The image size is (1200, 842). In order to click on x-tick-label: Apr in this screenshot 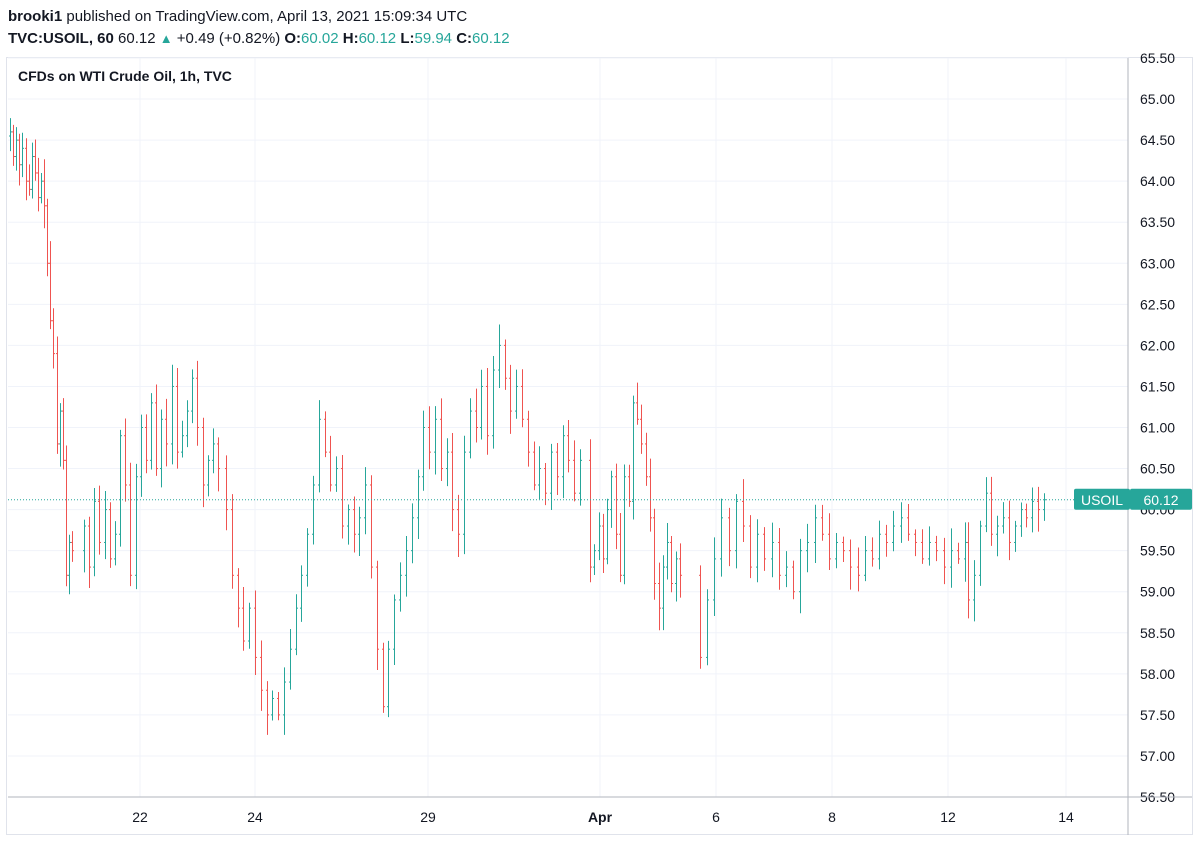, I will do `click(600, 817)`.